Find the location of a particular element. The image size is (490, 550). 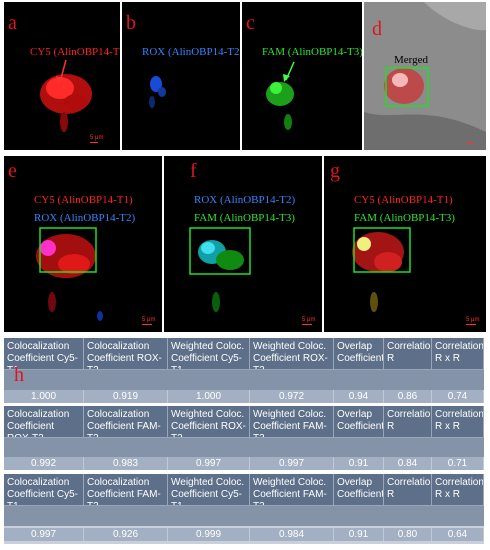

panel-a-cy5-image: a CY5 (AlinOBP14-T1) 5 μm is located at coordinates (62, 76).